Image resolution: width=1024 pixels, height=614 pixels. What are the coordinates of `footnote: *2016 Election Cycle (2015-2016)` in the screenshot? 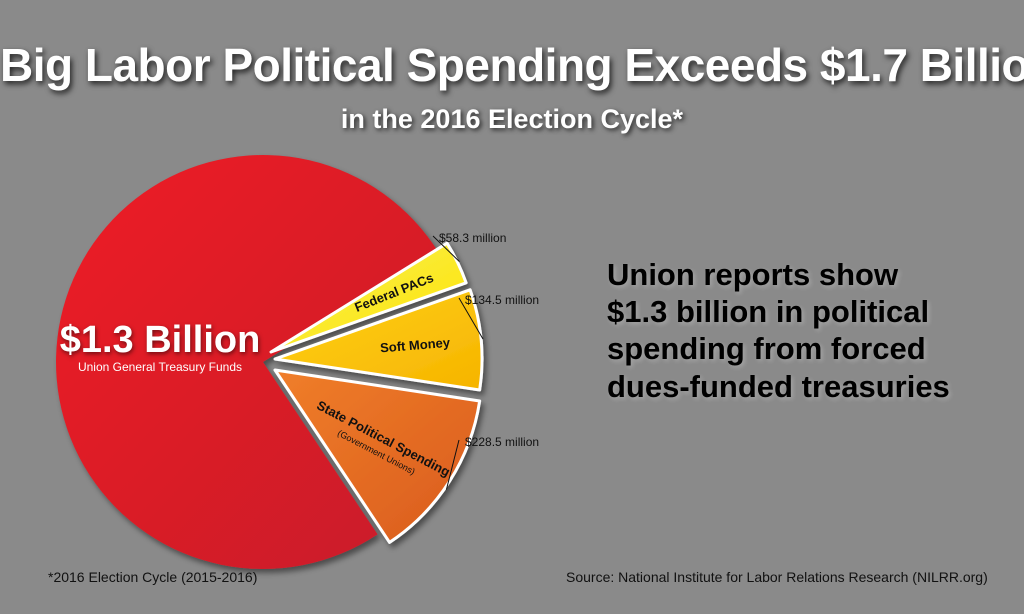 It's located at (153, 577).